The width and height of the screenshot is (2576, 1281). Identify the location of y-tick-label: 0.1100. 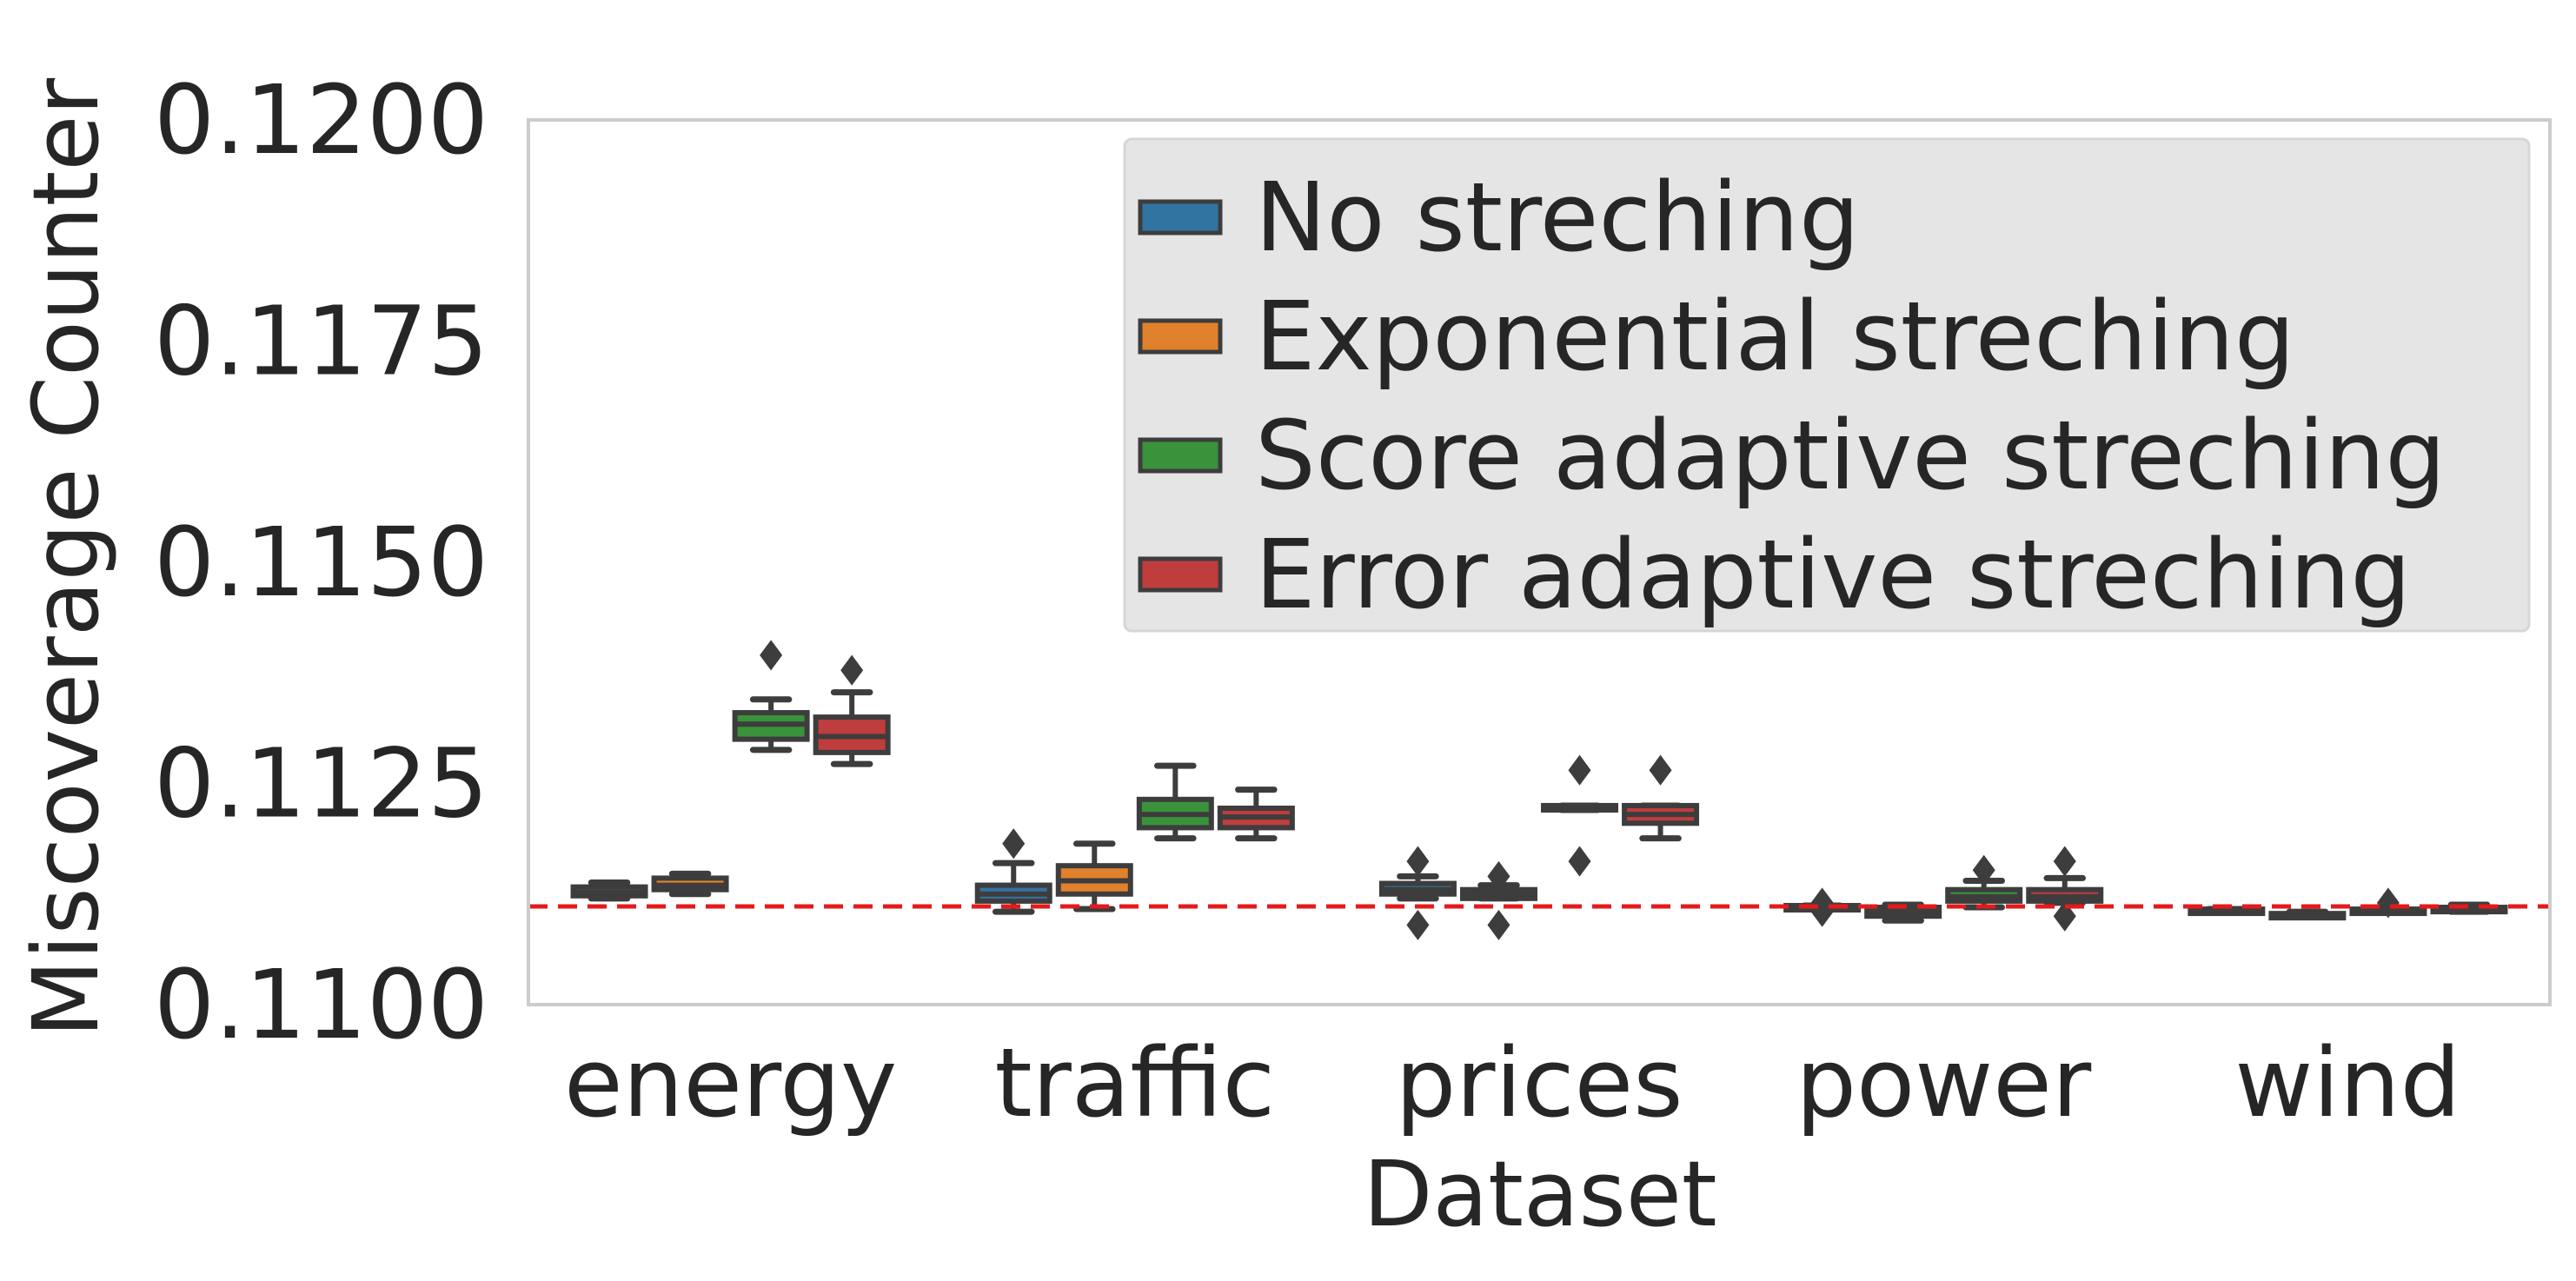
(321, 1004).